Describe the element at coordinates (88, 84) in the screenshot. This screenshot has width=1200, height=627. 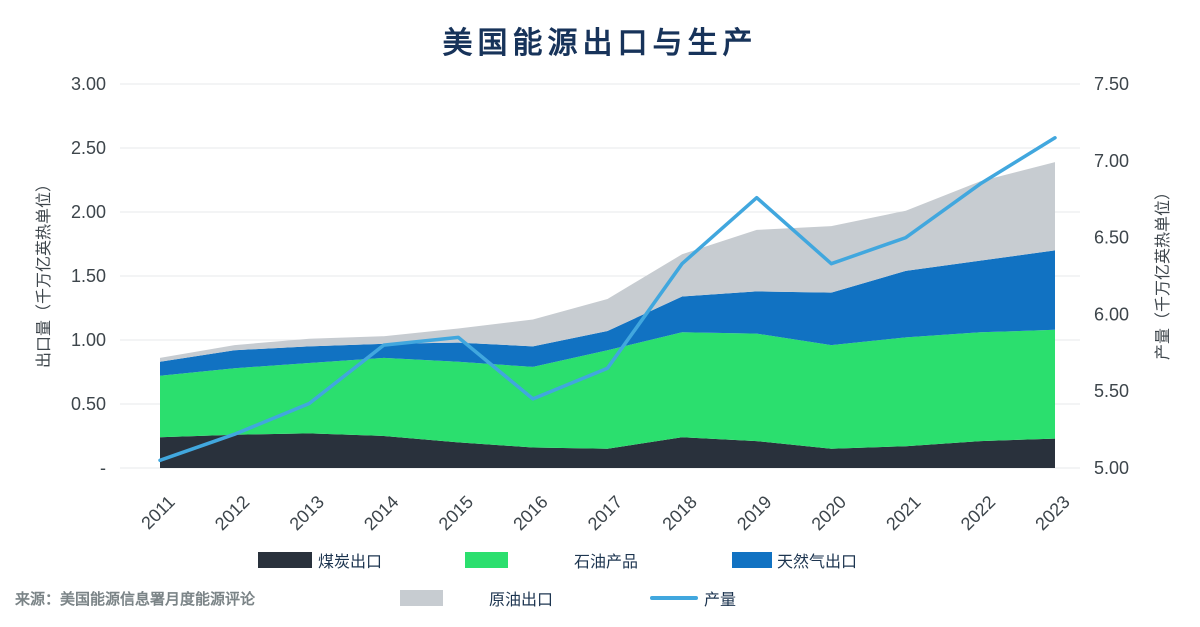
I see `svg-text: 3.00` at that location.